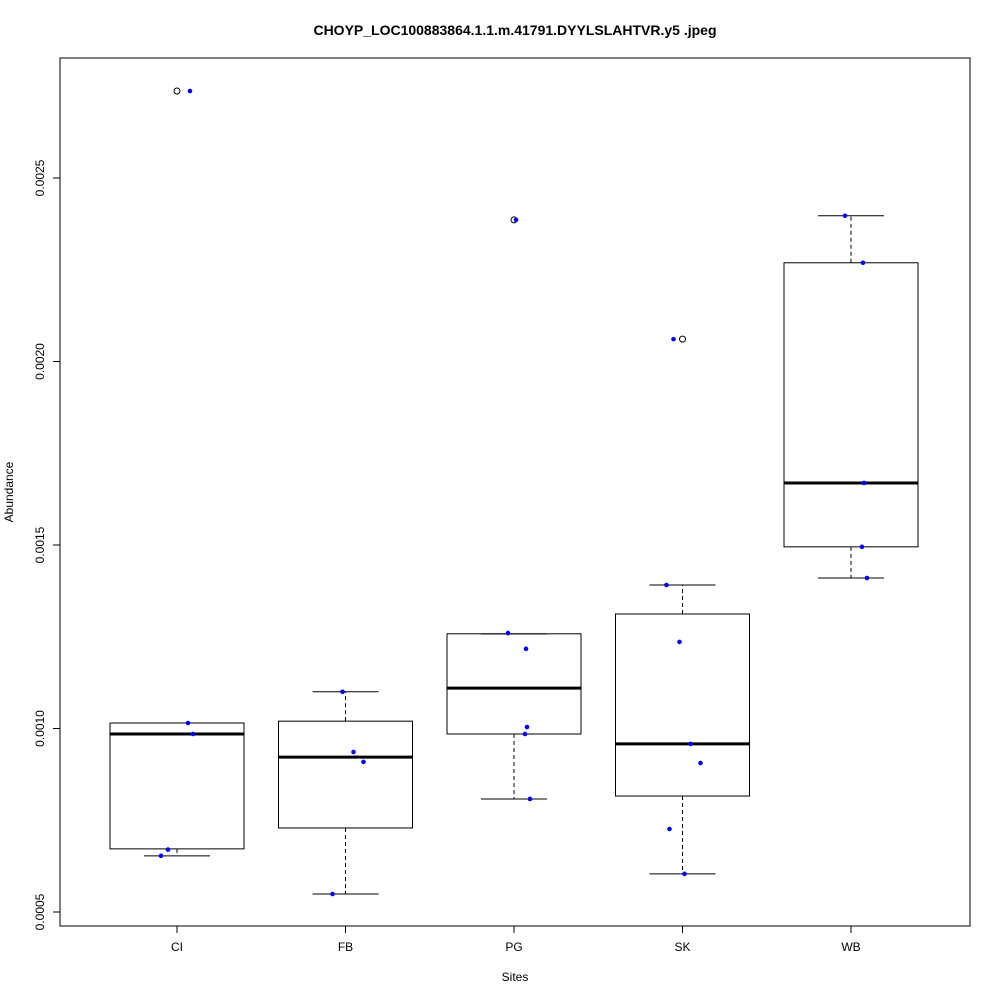  What do you see at coordinates (40, 177) in the screenshot?
I see `y-tick-label: 0.0025` at bounding box center [40, 177].